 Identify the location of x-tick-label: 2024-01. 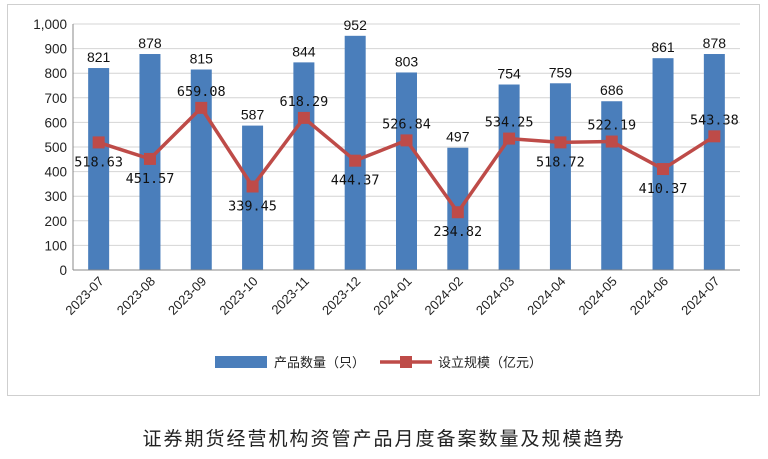
(392, 296).